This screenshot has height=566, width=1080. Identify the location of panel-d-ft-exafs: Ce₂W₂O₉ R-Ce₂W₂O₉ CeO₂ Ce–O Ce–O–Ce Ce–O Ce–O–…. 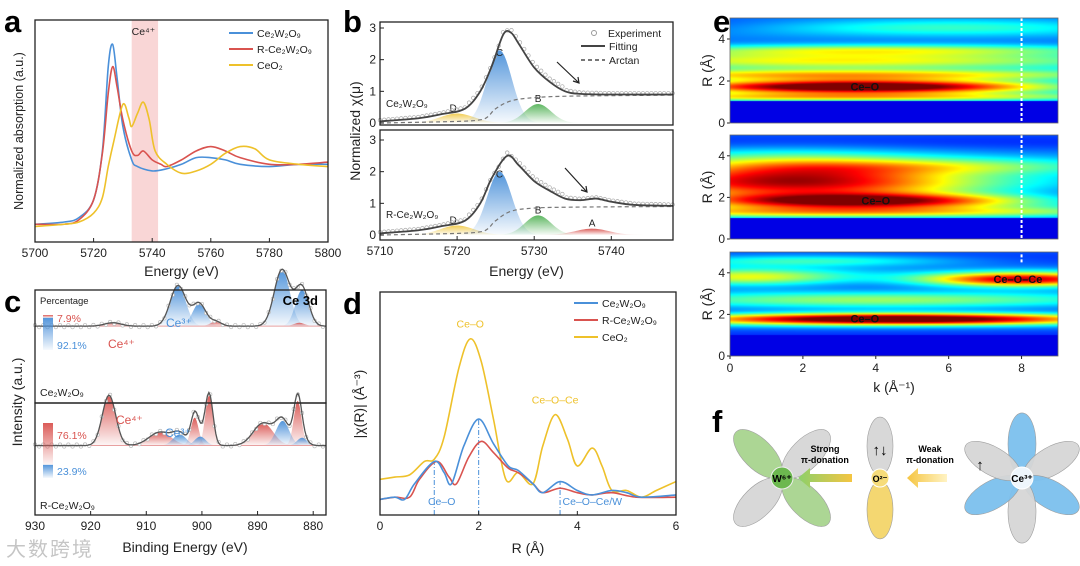
(515, 423).